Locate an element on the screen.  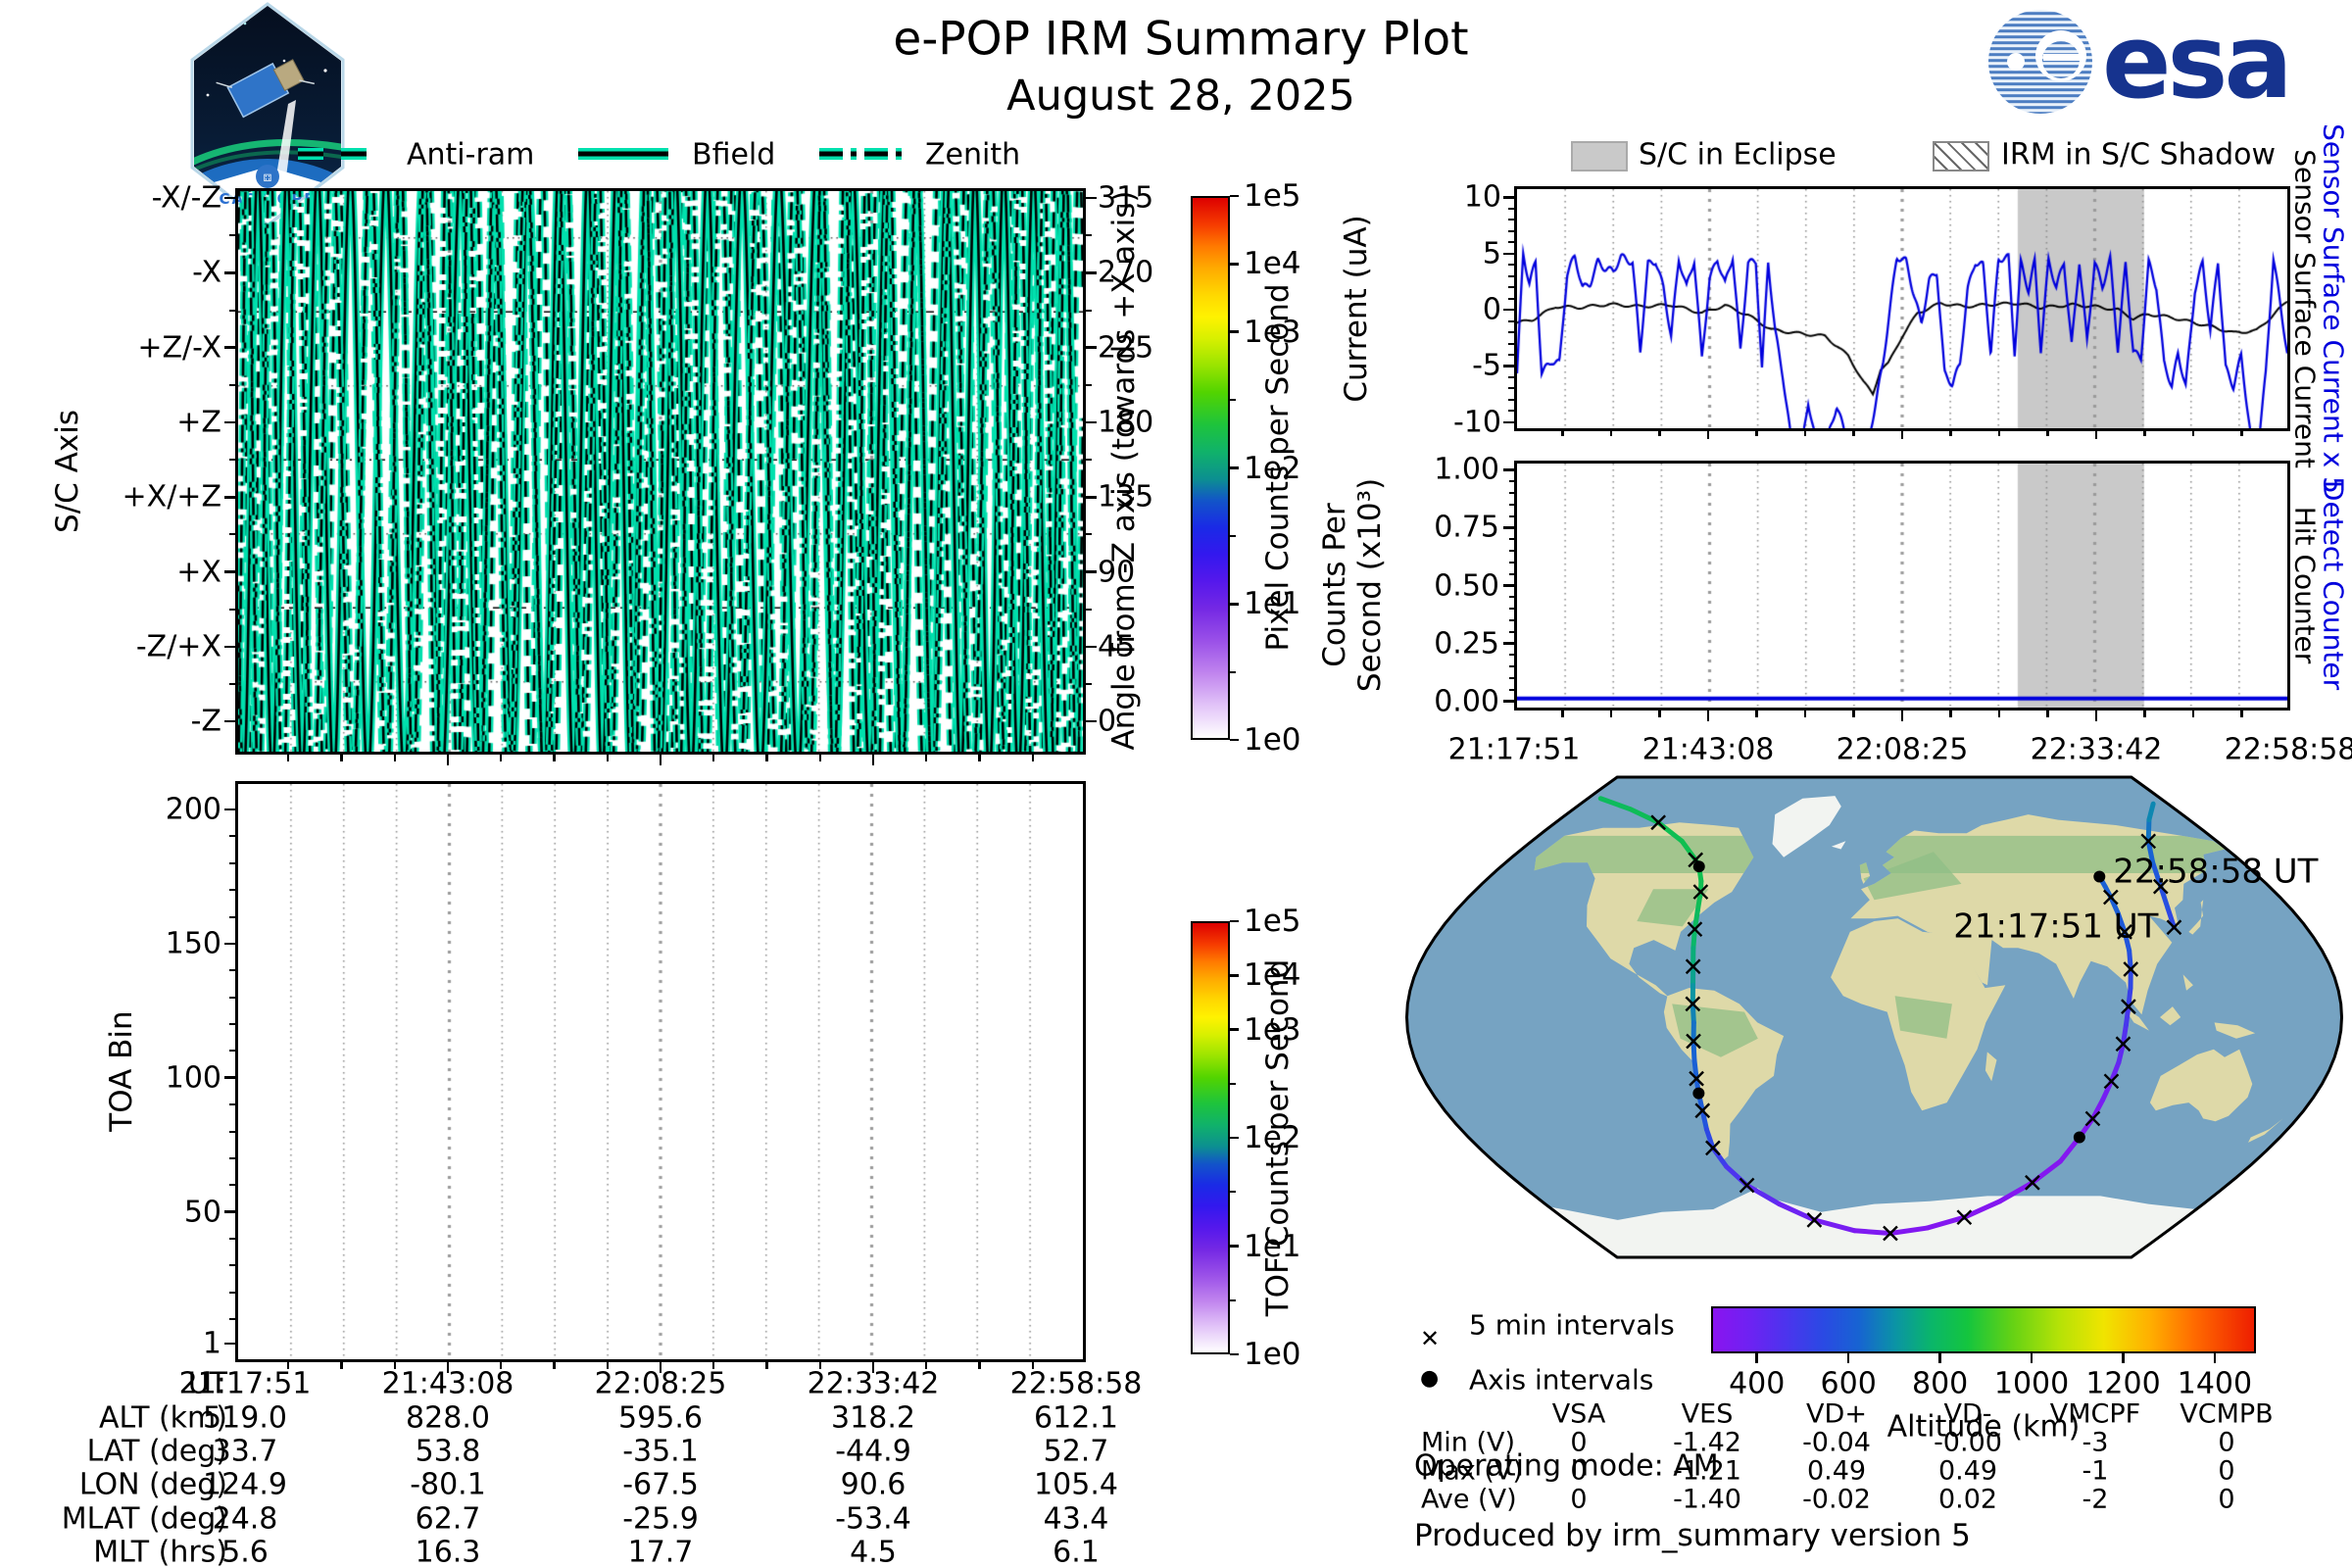
axis-marker-label: Axis intervals is located at coordinates (1561, 1379).